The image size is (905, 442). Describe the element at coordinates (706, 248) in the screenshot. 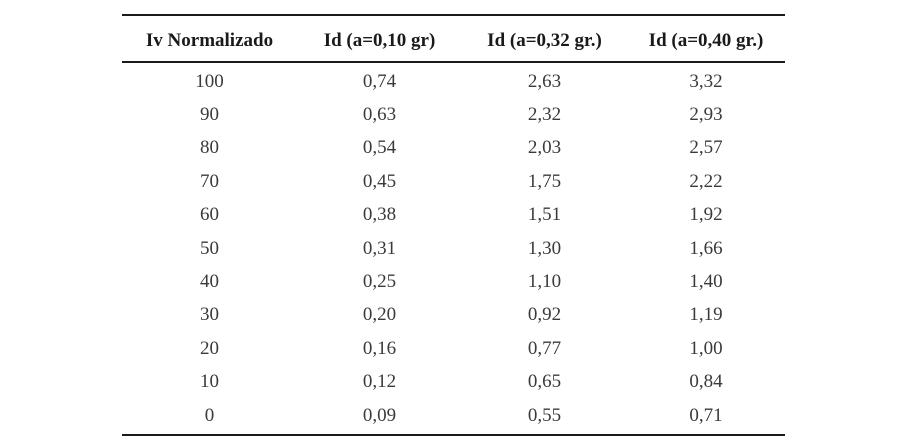

I see `cell-id-value: 1,66` at that location.